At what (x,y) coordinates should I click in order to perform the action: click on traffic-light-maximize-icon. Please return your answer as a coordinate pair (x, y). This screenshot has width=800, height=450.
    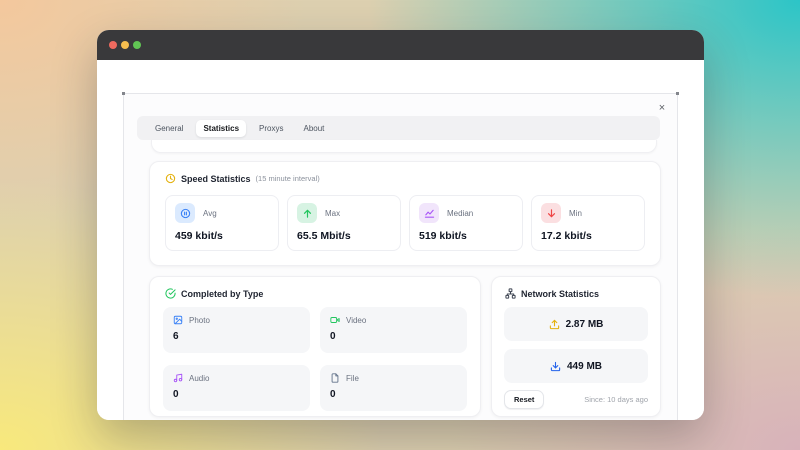
    Looking at the image, I should click on (137, 45).